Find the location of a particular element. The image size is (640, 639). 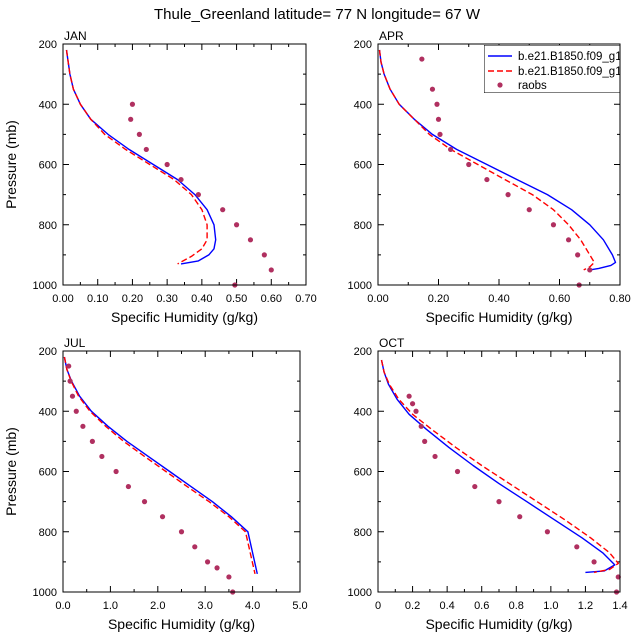

legend-entry: raobs is located at coordinates (532, 86).